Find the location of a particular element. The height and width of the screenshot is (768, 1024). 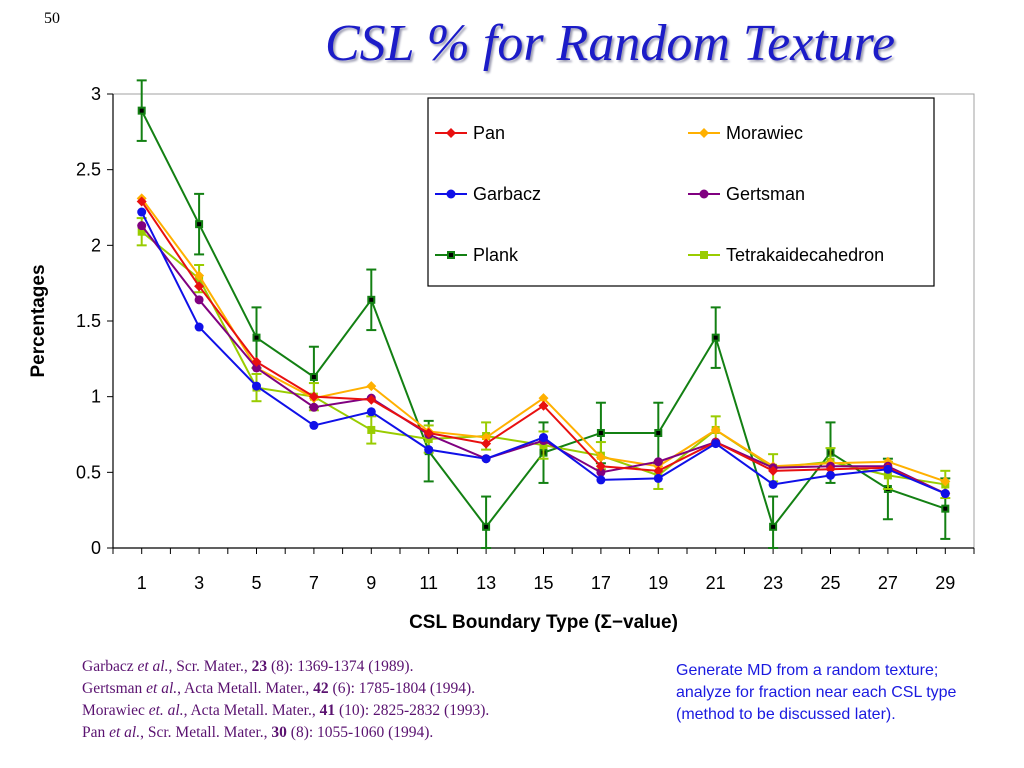

y-tick-label: 3 is located at coordinates (96, 94).